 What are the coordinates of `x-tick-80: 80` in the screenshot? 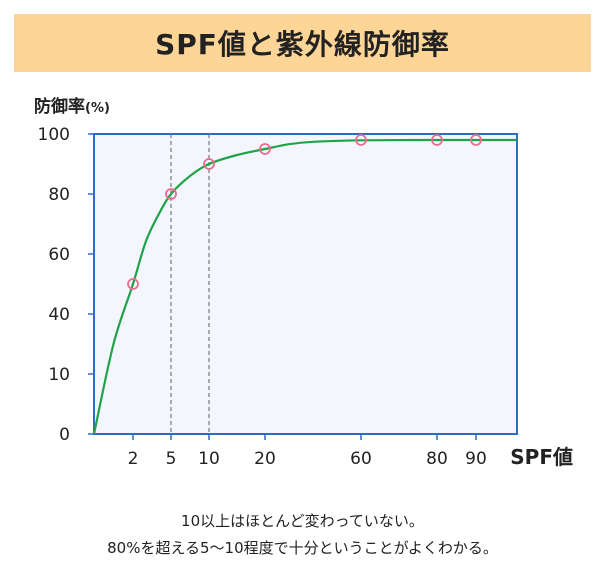 It's located at (437, 459).